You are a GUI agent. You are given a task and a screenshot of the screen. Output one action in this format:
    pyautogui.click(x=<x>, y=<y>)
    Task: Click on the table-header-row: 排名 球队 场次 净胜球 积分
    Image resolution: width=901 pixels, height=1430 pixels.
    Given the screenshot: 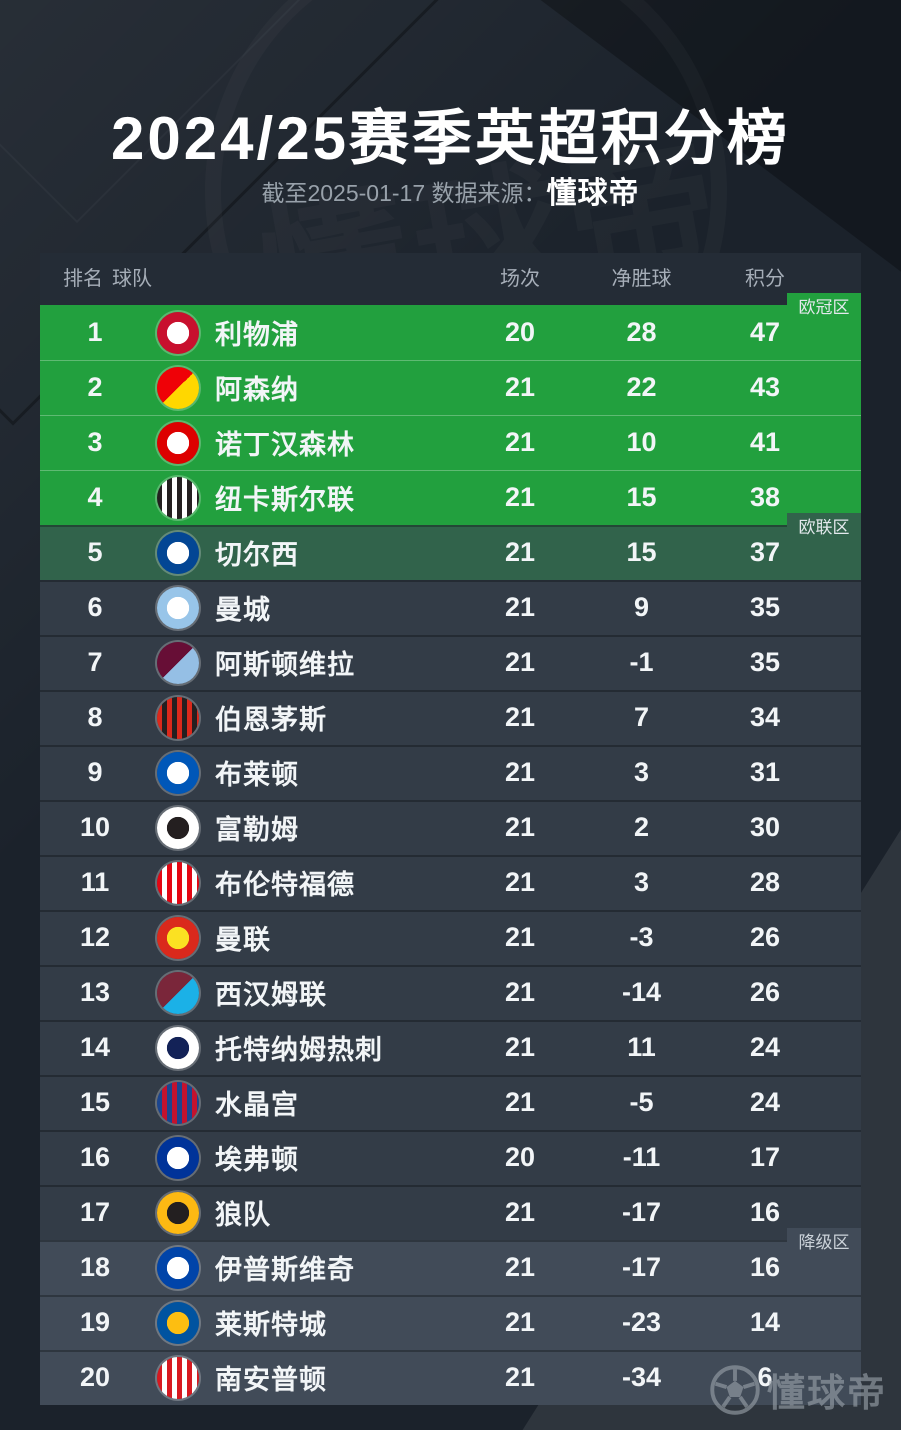 What is the action you would take?
    pyautogui.click(x=450, y=279)
    